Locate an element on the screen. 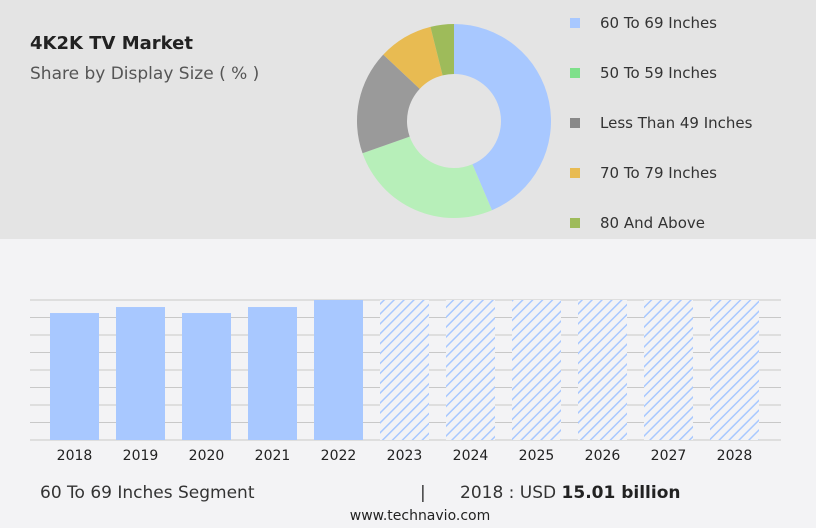 The height and width of the screenshot is (528, 816). bar-2020 is located at coordinates (206, 376).